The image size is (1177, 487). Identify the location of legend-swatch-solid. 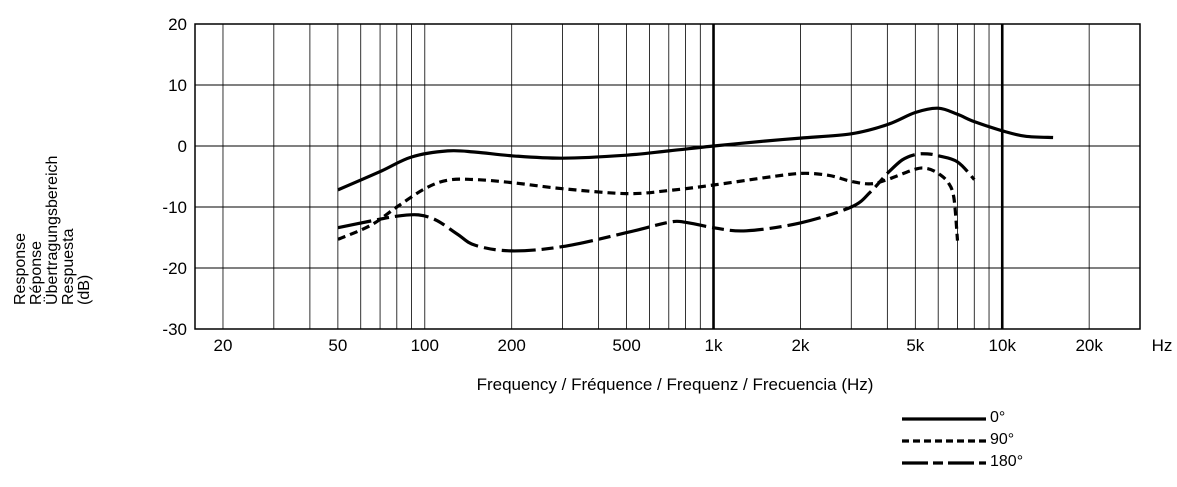
(944, 419).